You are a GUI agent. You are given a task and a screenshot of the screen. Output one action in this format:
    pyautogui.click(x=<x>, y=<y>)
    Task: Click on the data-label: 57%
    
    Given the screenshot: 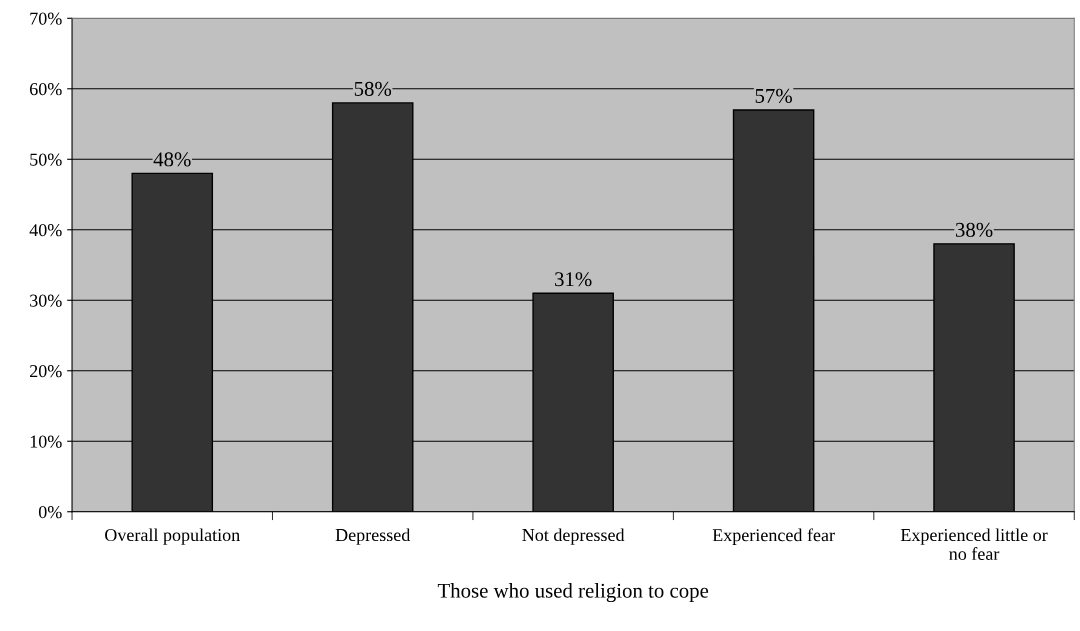 What is the action you would take?
    pyautogui.click(x=773, y=95)
    